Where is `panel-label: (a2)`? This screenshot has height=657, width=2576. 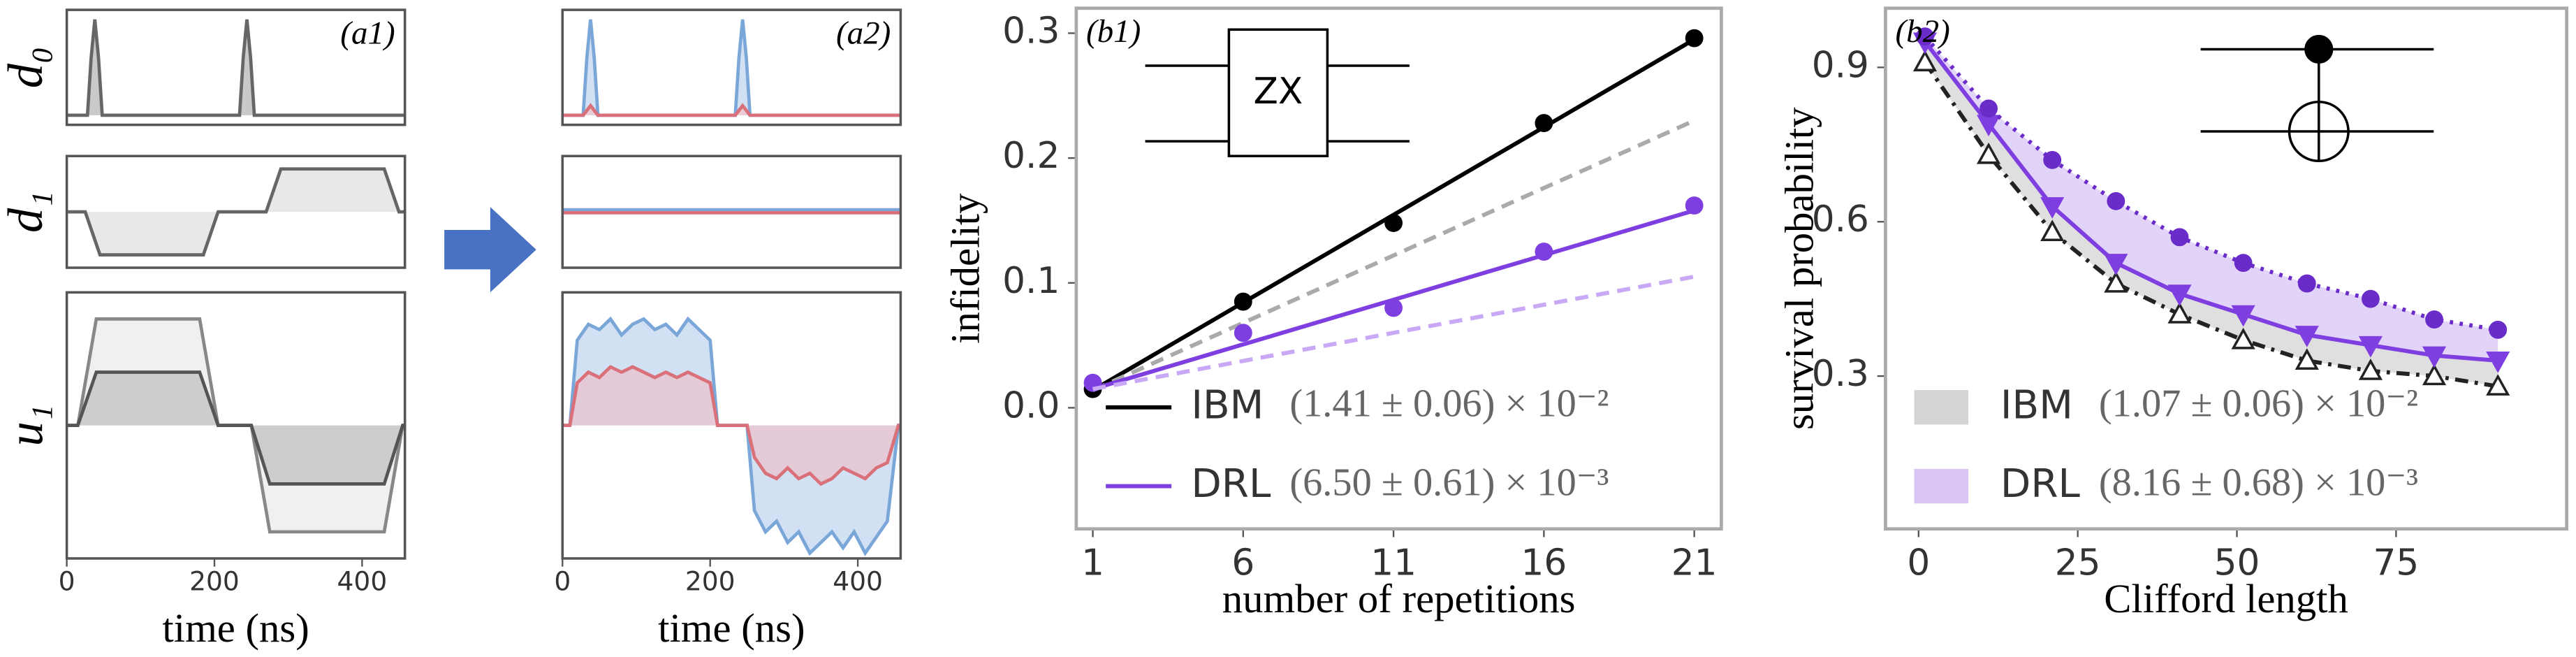 panel-label: (a2) is located at coordinates (864, 33).